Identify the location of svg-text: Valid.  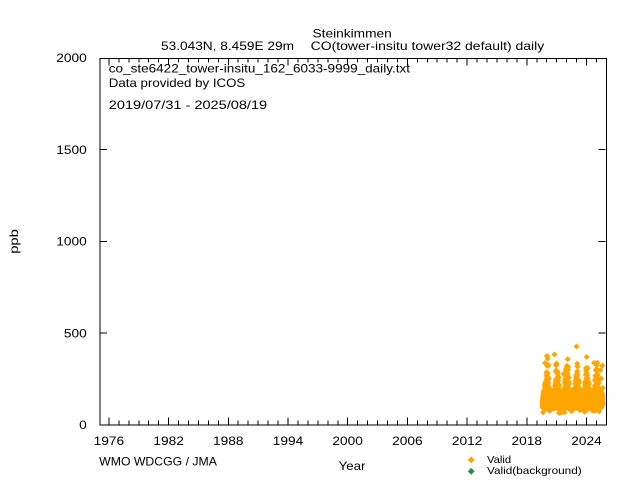
(499, 460).